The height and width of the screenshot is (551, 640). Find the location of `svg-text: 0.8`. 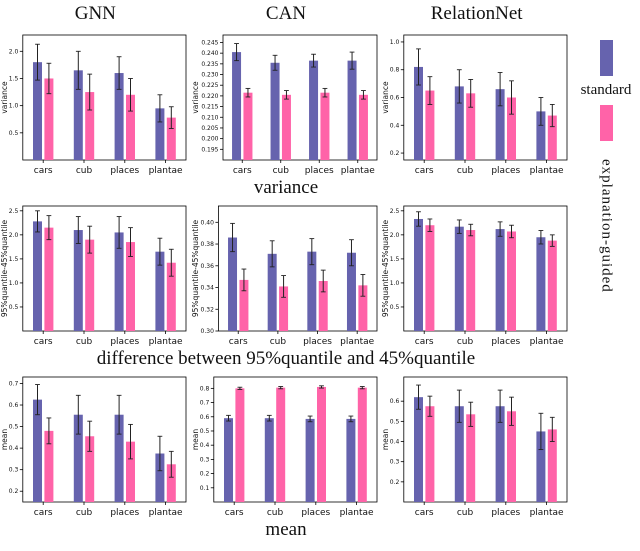

svg-text: 0.8 is located at coordinates (395, 70).